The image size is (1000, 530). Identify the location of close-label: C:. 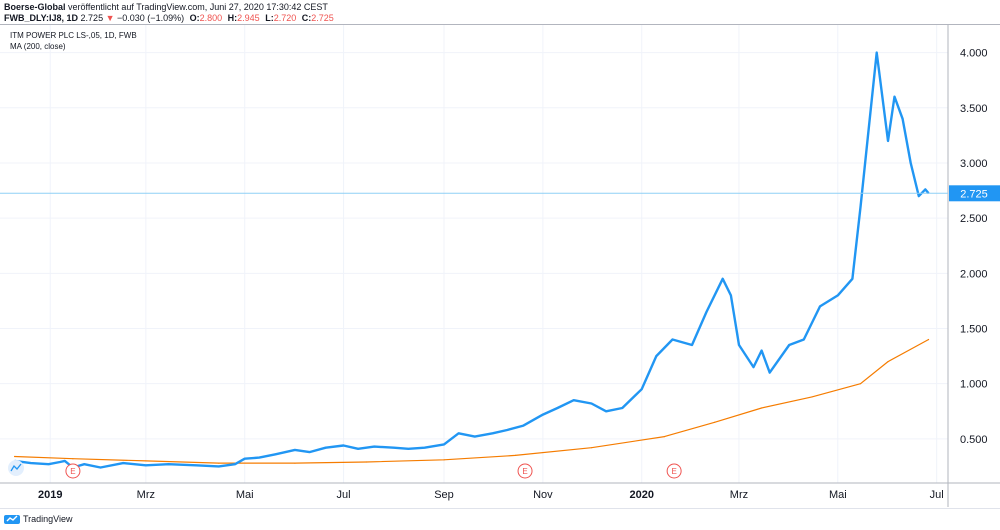
(306, 18).